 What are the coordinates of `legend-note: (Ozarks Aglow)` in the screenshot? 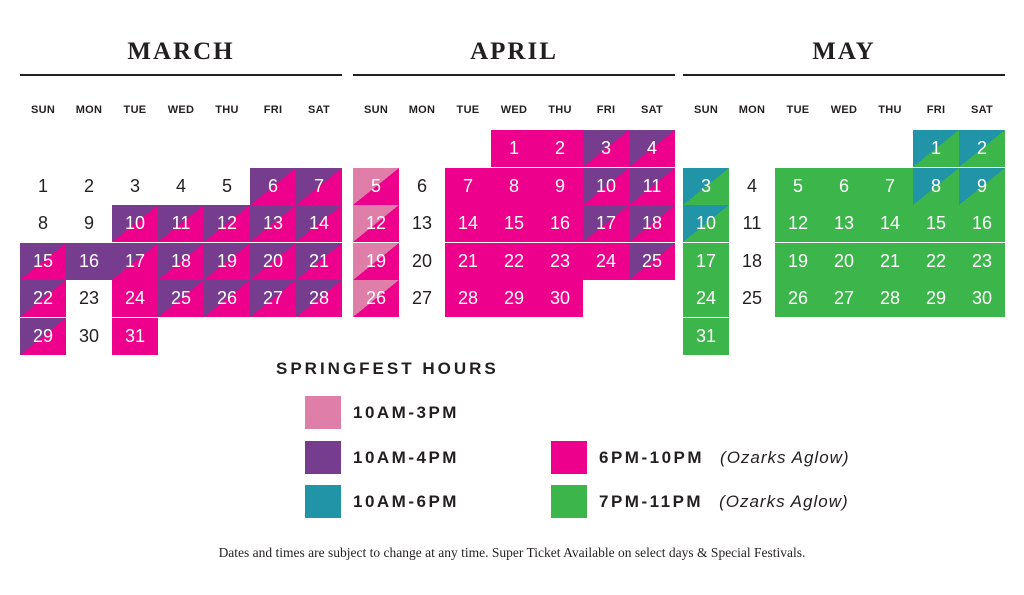 It's located at (785, 457).